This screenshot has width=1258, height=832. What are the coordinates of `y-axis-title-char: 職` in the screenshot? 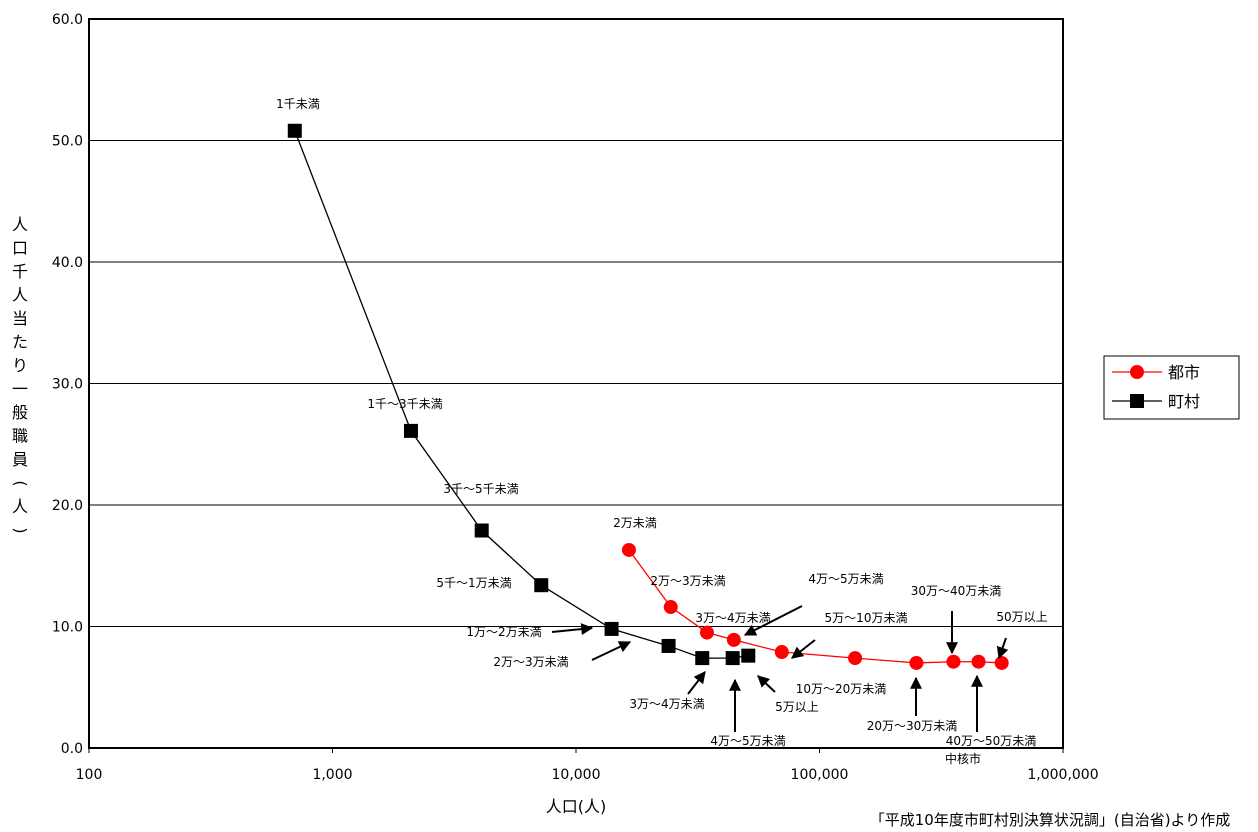 It's located at (20, 436).